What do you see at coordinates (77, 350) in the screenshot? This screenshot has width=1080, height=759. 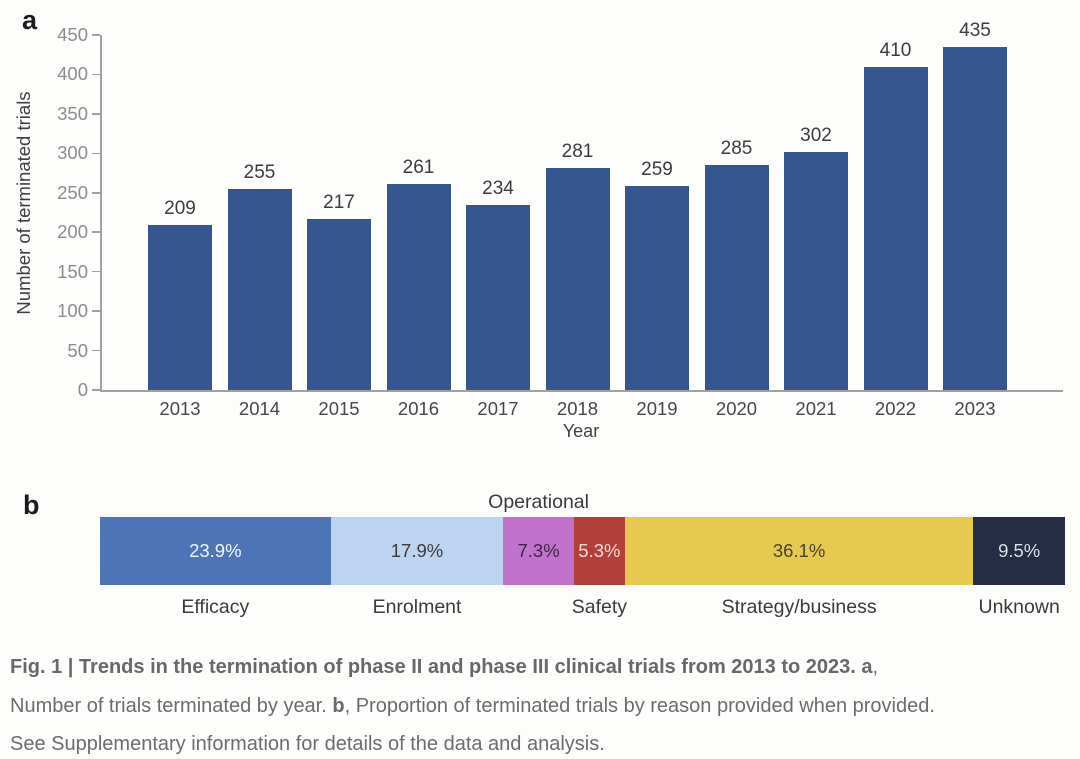 I see `y-tick-label: 50` at bounding box center [77, 350].